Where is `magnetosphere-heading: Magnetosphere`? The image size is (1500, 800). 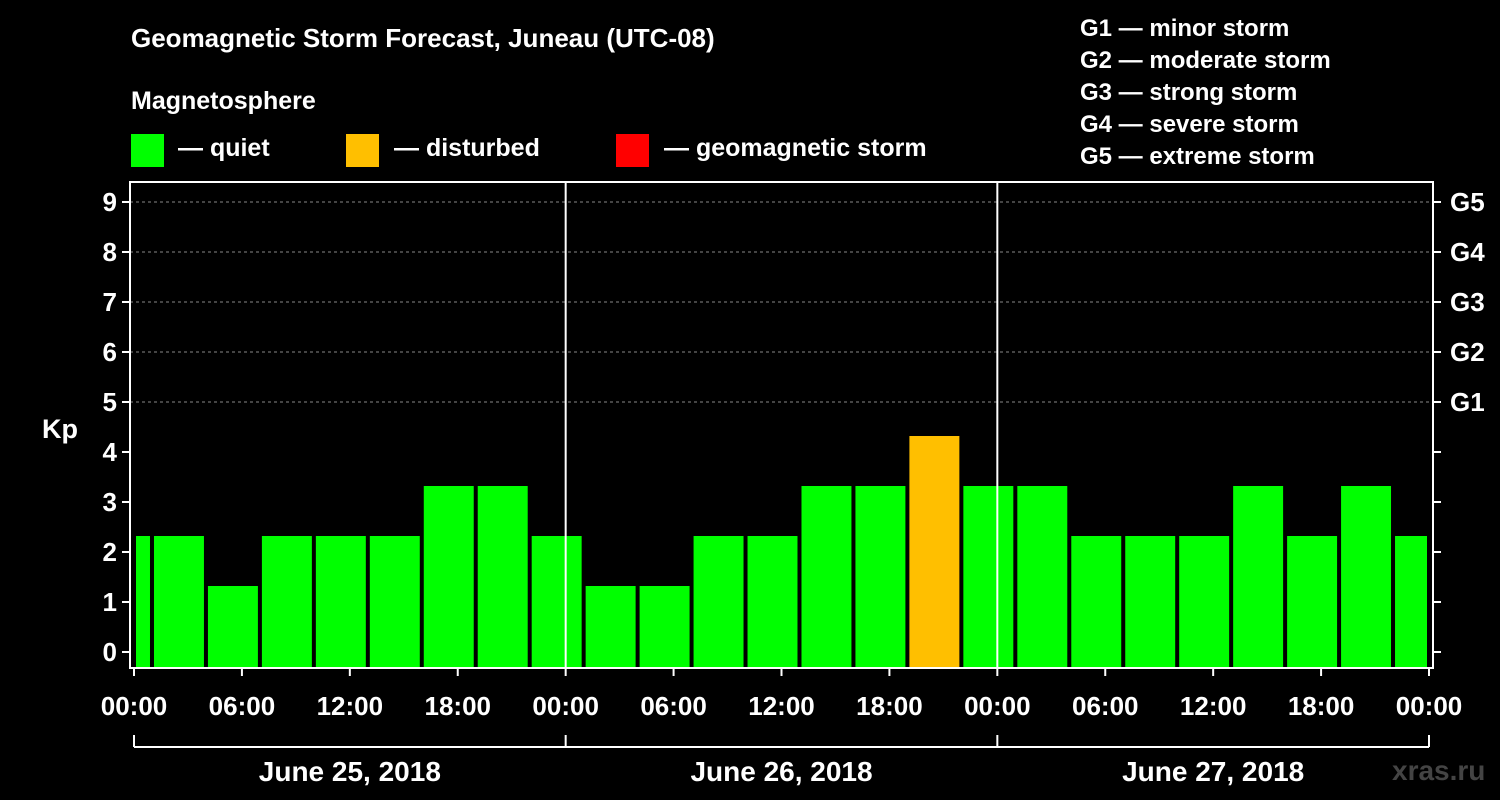 magnetosphere-heading: Magnetosphere is located at coordinates (223, 101).